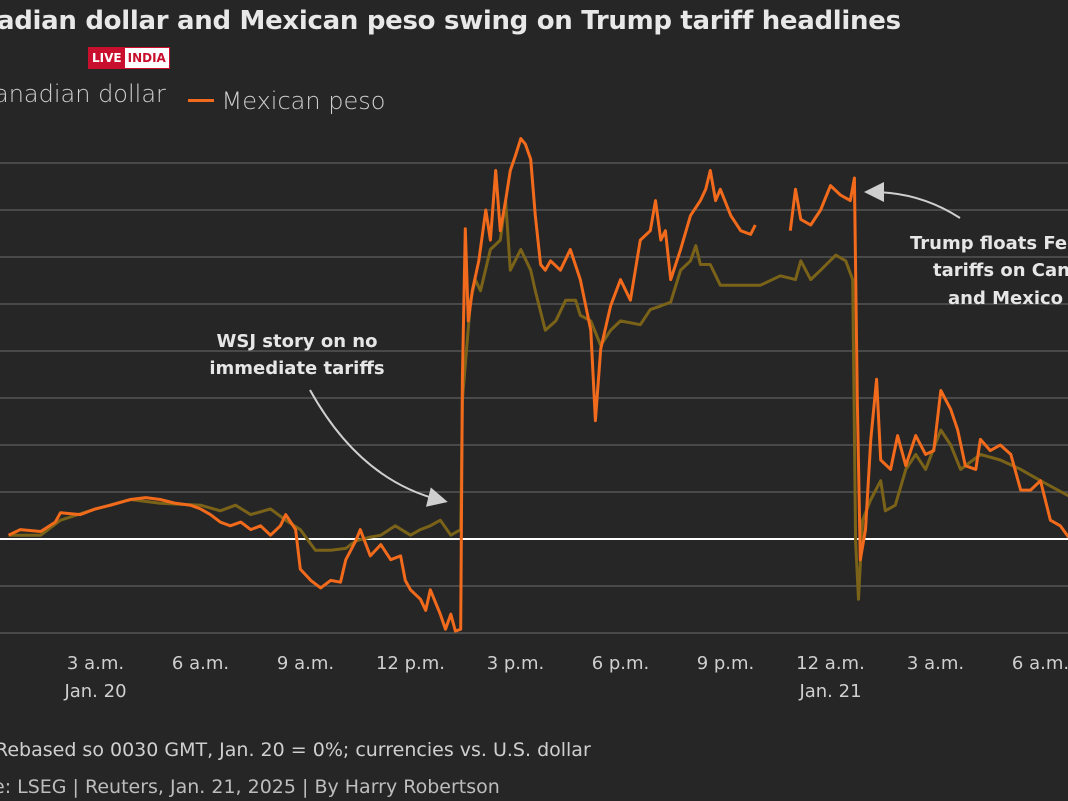 The height and width of the screenshot is (801, 1068). I want to click on legend-item-mexican-peso: Mexican peso, so click(286, 100).